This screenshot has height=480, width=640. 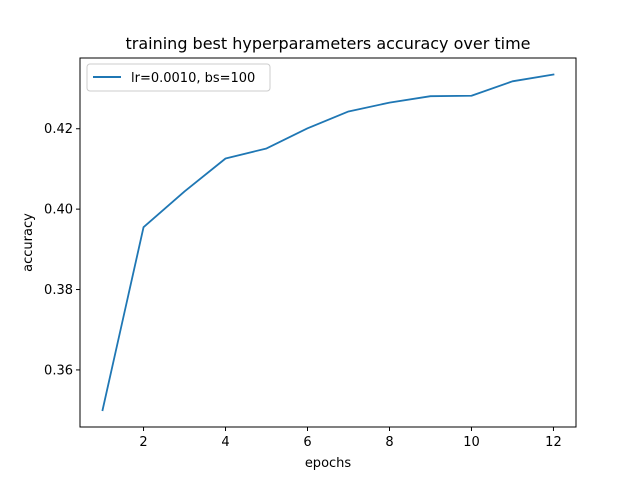 What do you see at coordinates (58, 370) in the screenshot?
I see `y-tick-label: 0.36` at bounding box center [58, 370].